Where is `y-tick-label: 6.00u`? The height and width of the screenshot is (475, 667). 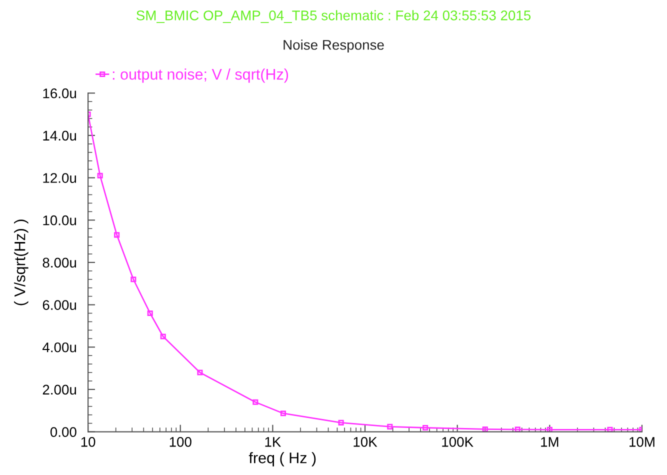
y-tick-label: 6.00u is located at coordinates (59, 305).